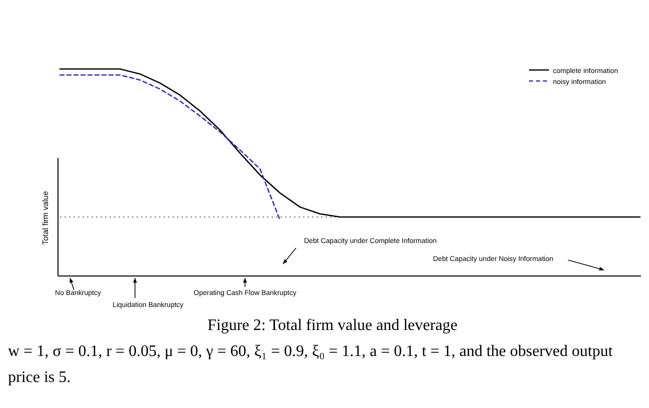 This screenshot has height=408, width=649. What do you see at coordinates (311, 365) in the screenshot?
I see `text: w = 1, σ = 0.1, r = 0.05, μ = 0, γ = 60, ξ₁ = 0.9, ξ₀ = 1.1, a = 0.1, t = 1, and the observed output price is 5.` at bounding box center [311, 365].